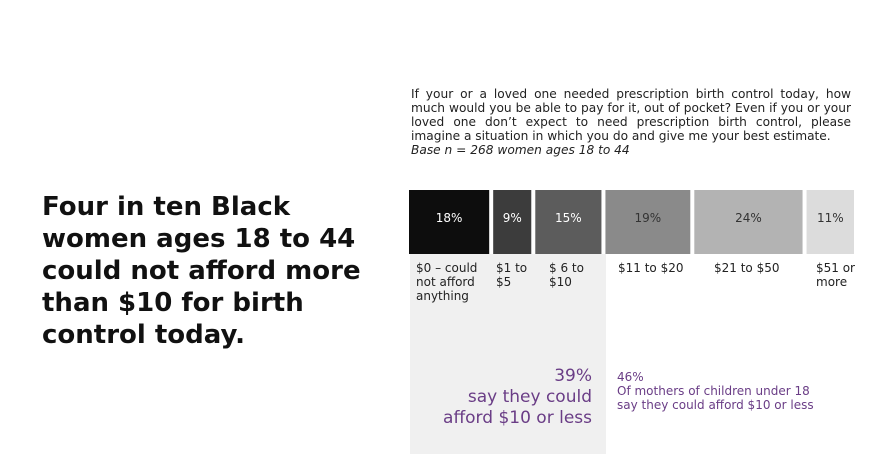  What do you see at coordinates (568, 218) in the screenshot?
I see `bar-value-label-2: 15%` at bounding box center [568, 218].